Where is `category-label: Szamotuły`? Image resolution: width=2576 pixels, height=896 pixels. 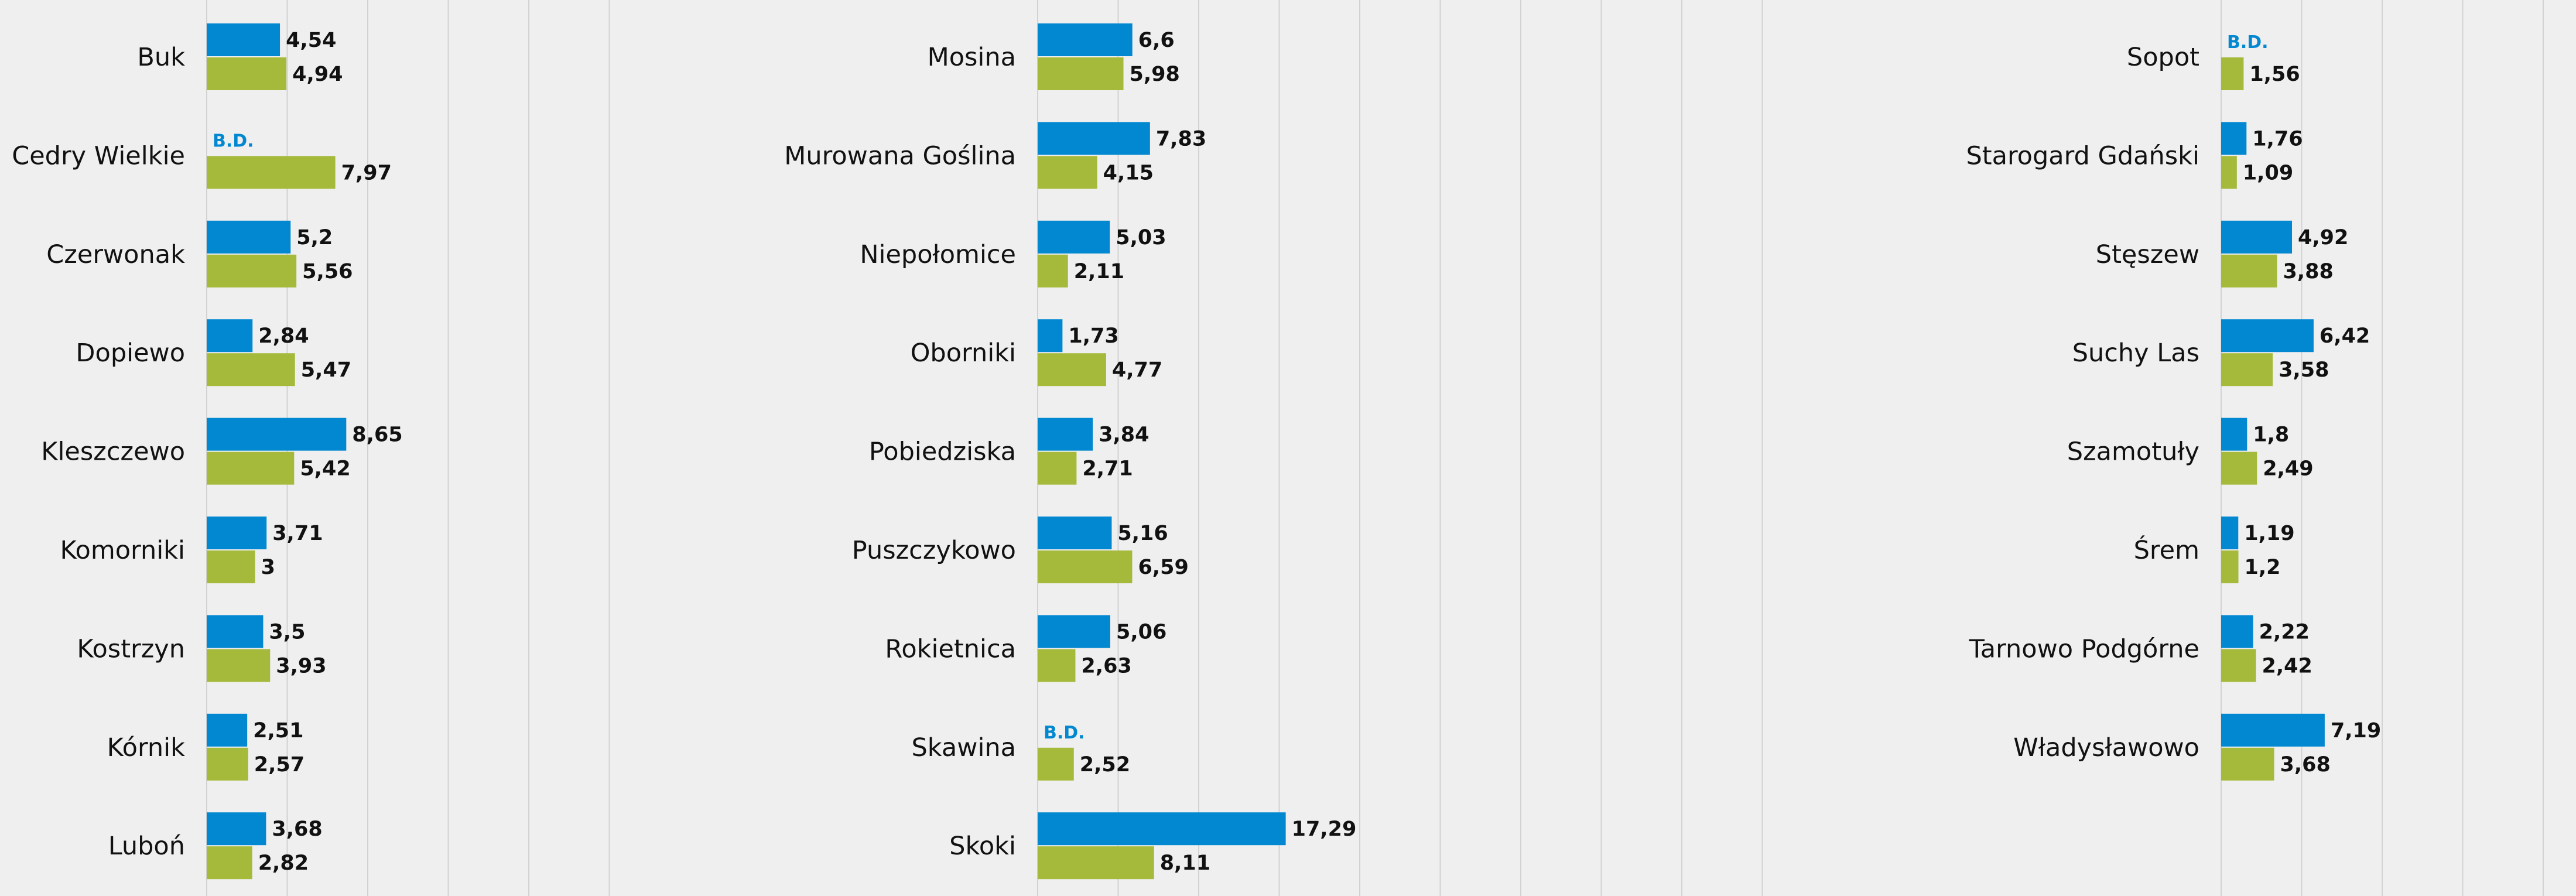
category-label: Szamotuły is located at coordinates (2133, 452).